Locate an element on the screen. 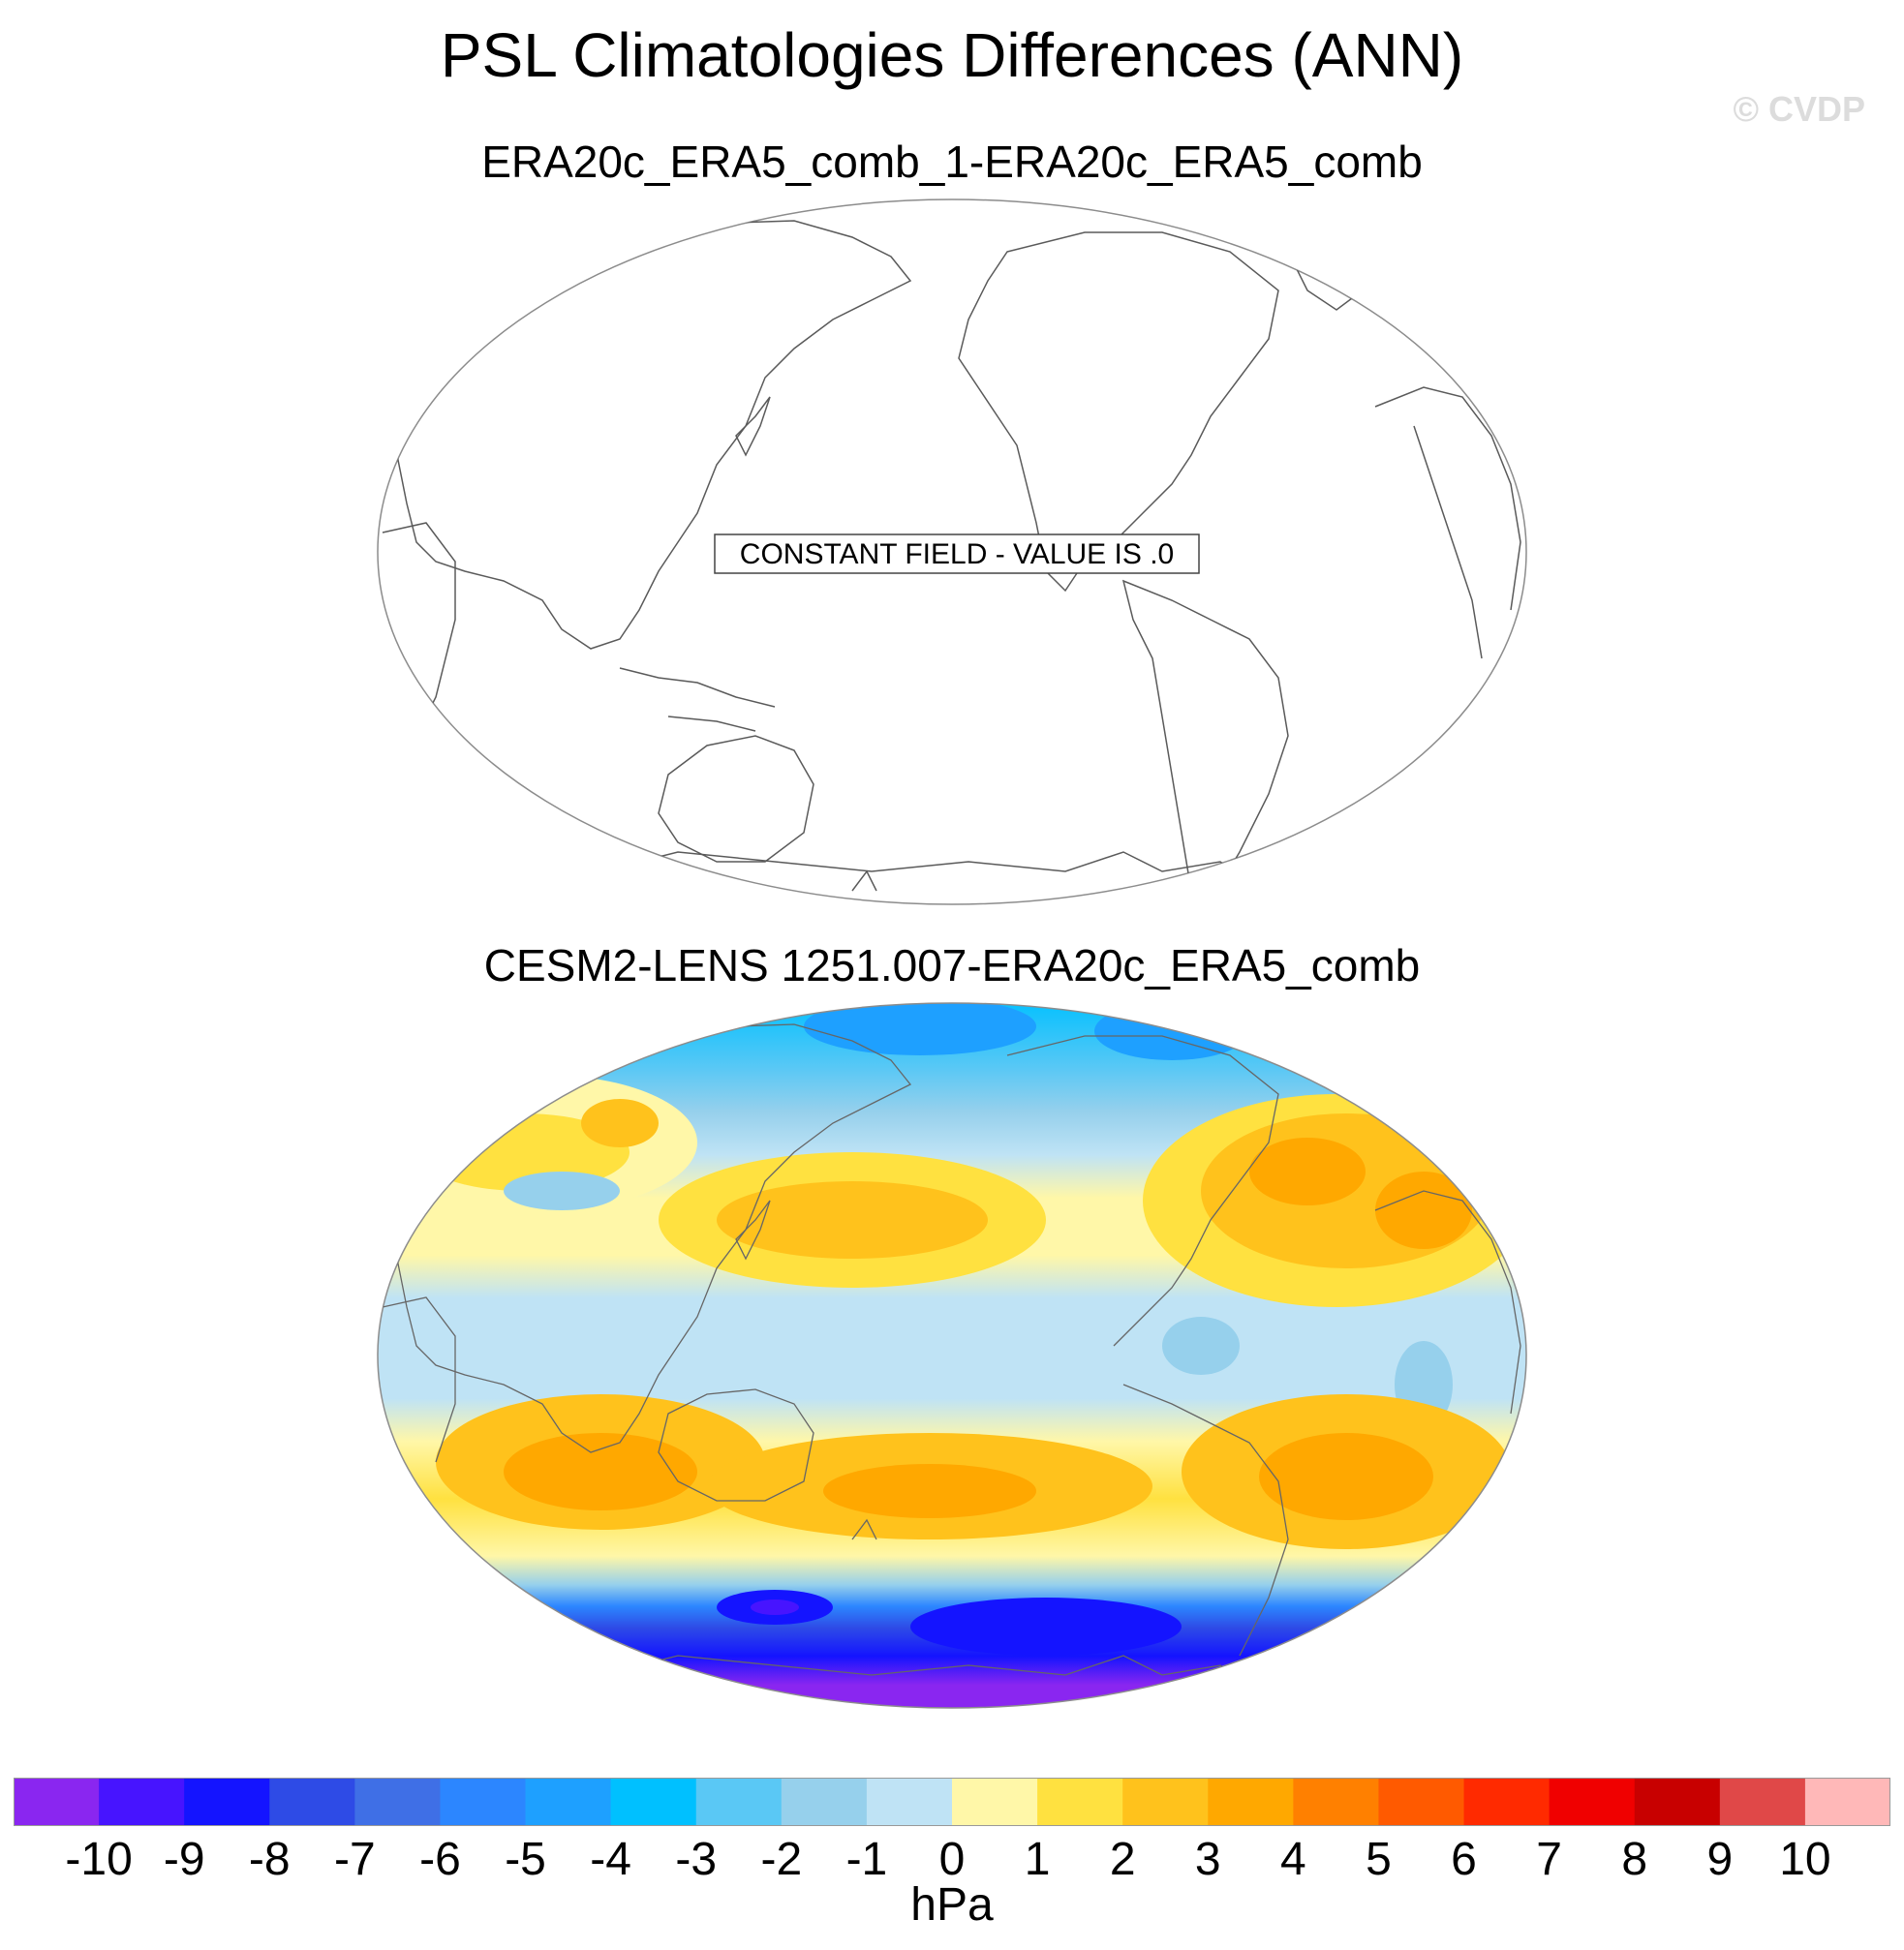  colorbar-tick-label: 6 is located at coordinates (1464, 1859).